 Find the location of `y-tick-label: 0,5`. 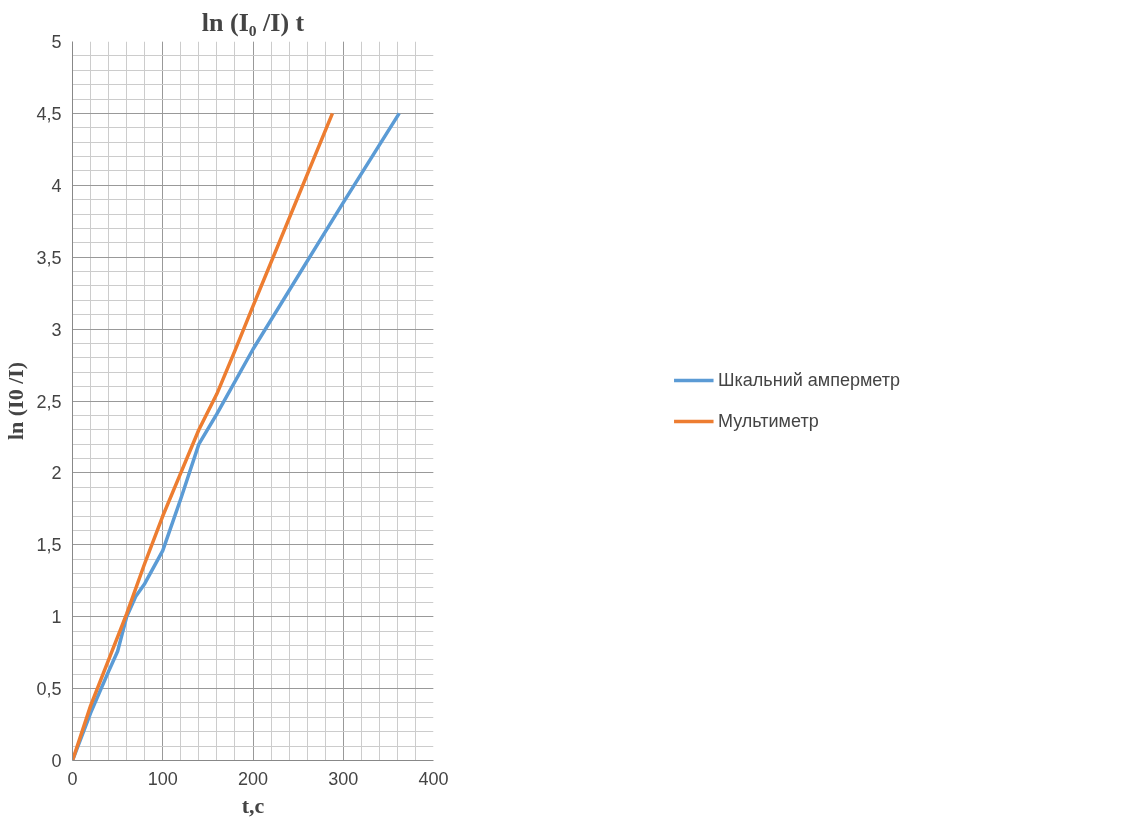

y-tick-label: 0,5 is located at coordinates (49, 689).